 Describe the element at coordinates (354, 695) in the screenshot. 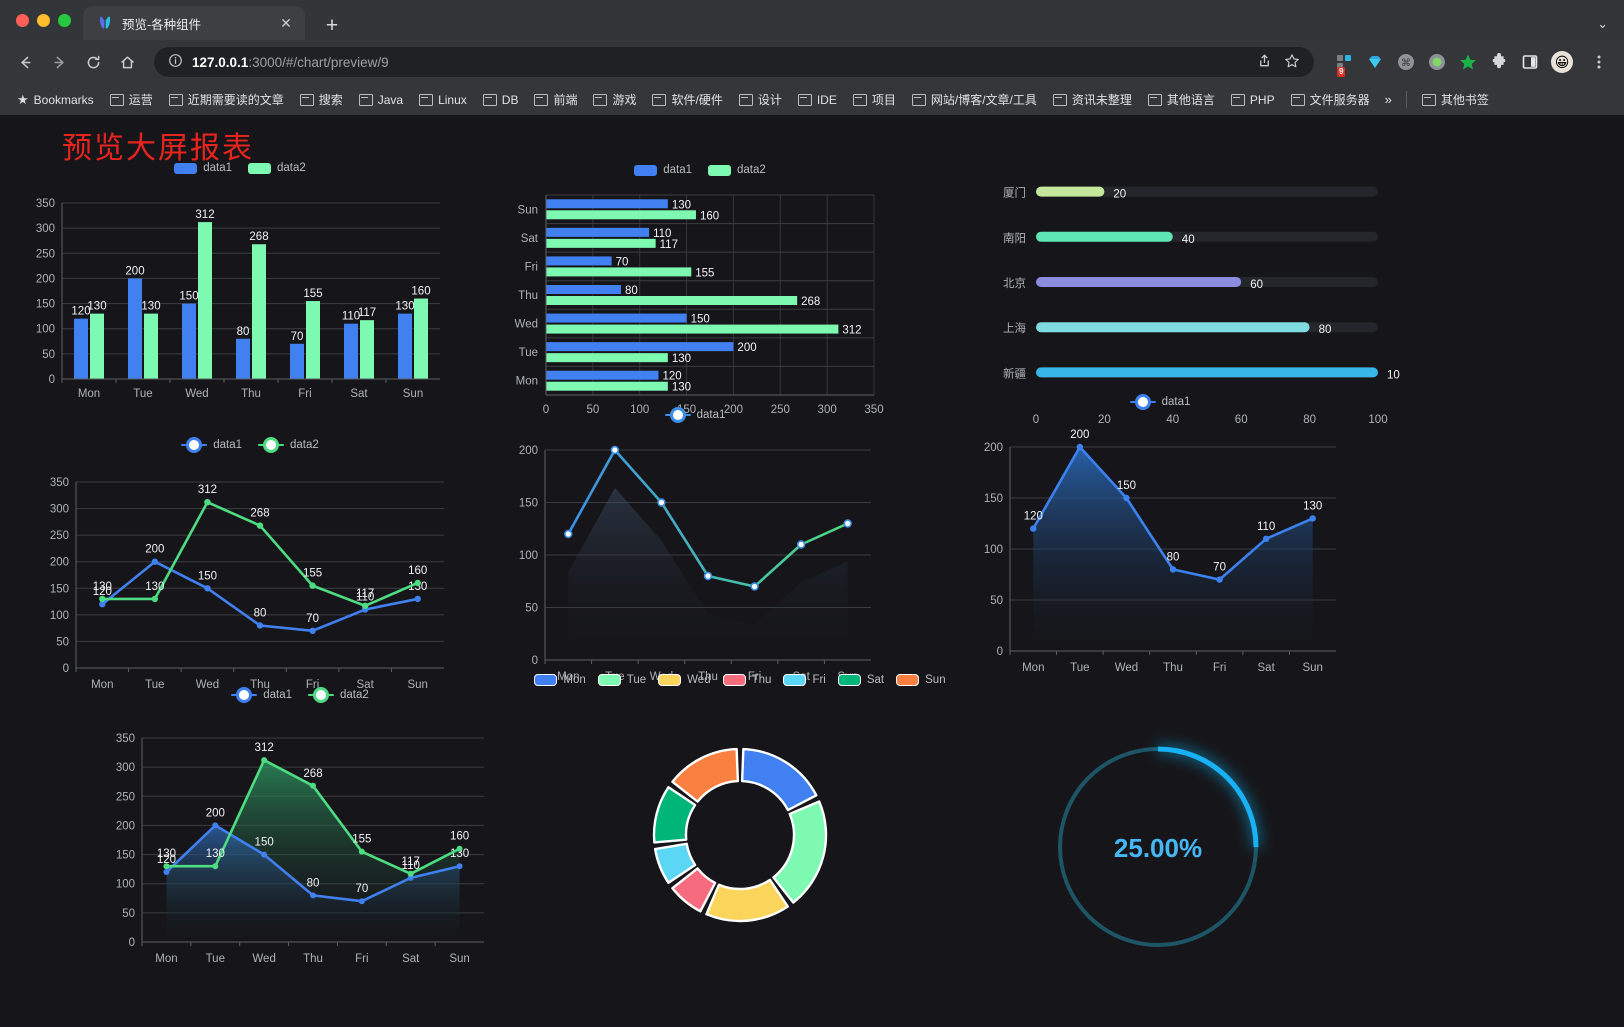

I see `legend-label: data2` at that location.